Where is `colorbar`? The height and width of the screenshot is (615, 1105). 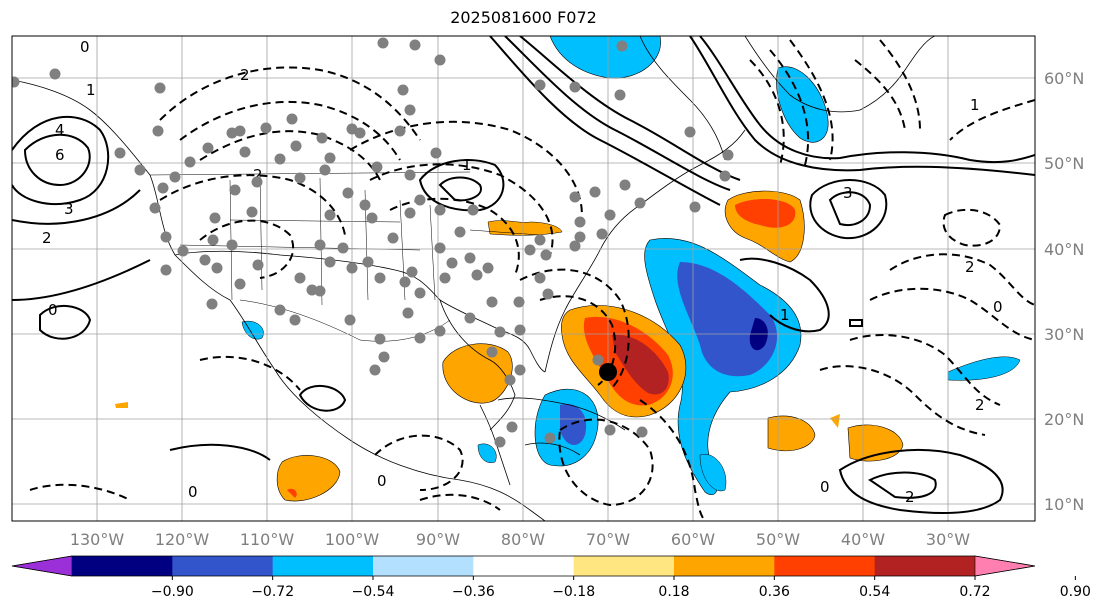
colorbar is located at coordinates (523, 566).